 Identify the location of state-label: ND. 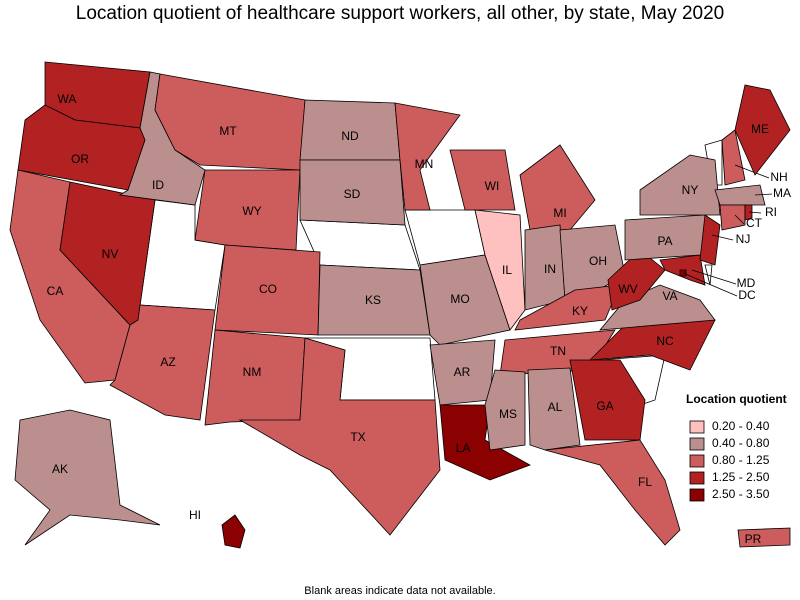
(350, 136).